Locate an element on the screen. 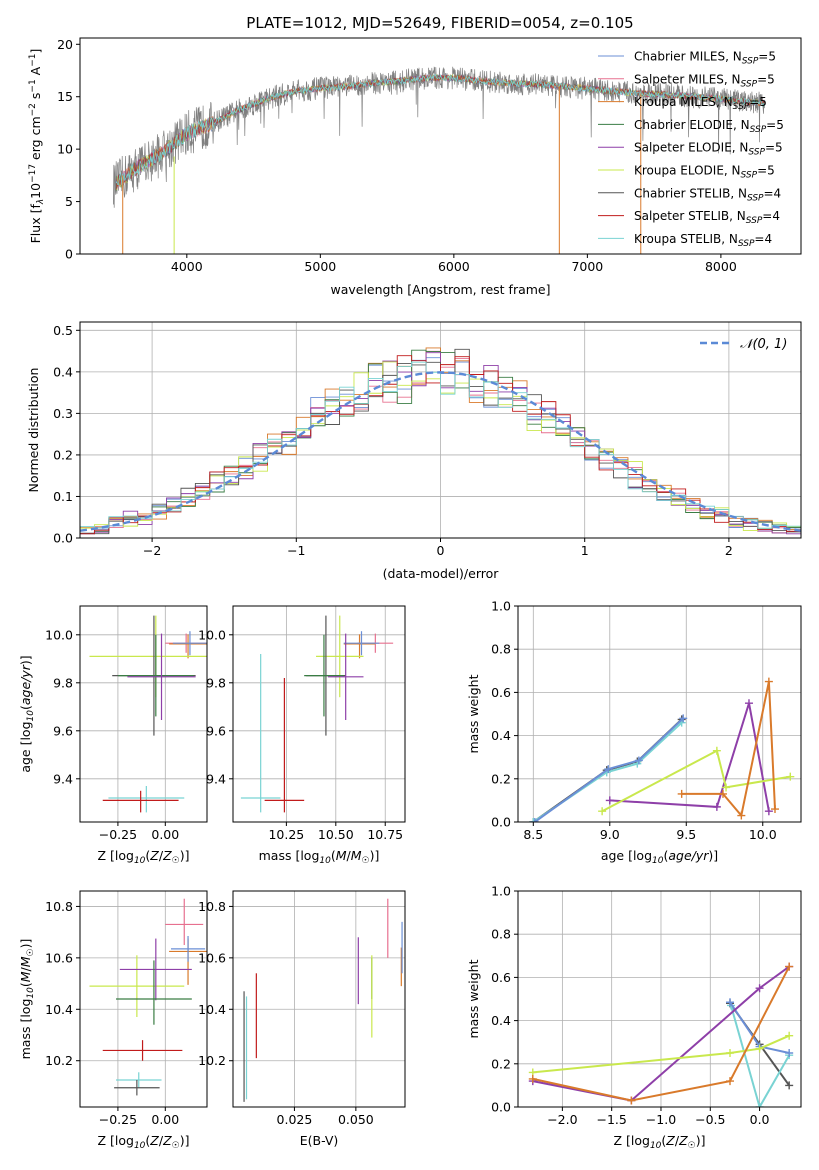 This screenshot has height=1170, width=819. x-axis-label: age [log10(age/yr)] is located at coordinates (659, 857).